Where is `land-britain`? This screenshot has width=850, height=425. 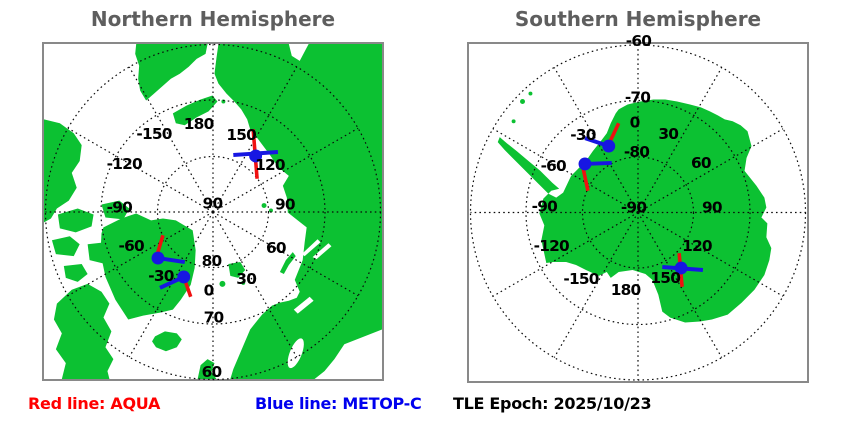
land-britain is located at coordinates (207, 369).